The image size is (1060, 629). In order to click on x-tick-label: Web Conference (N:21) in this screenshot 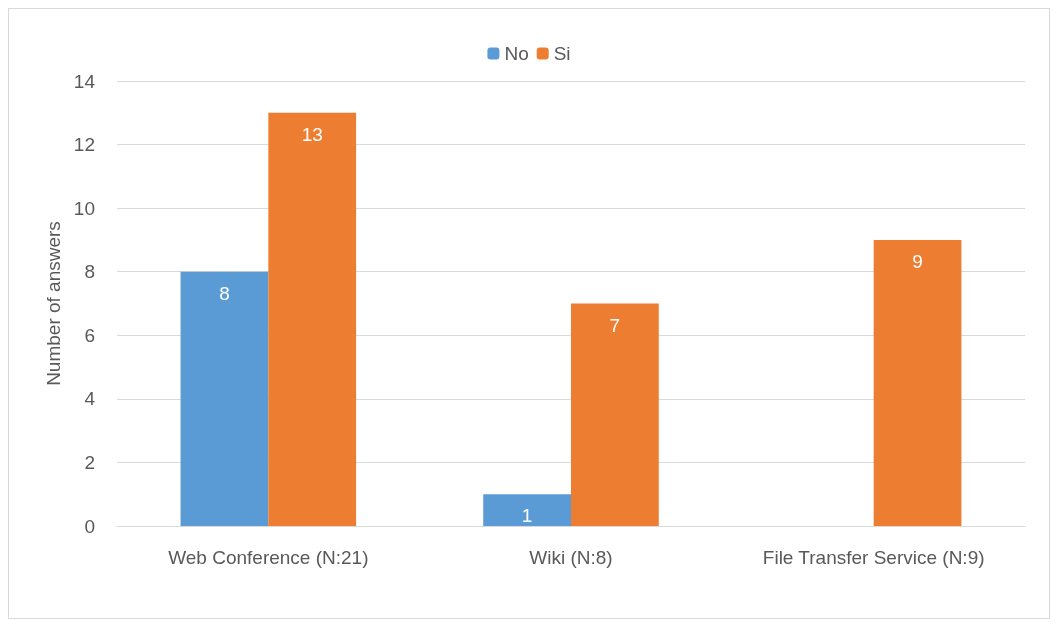, I will do `click(268, 557)`.